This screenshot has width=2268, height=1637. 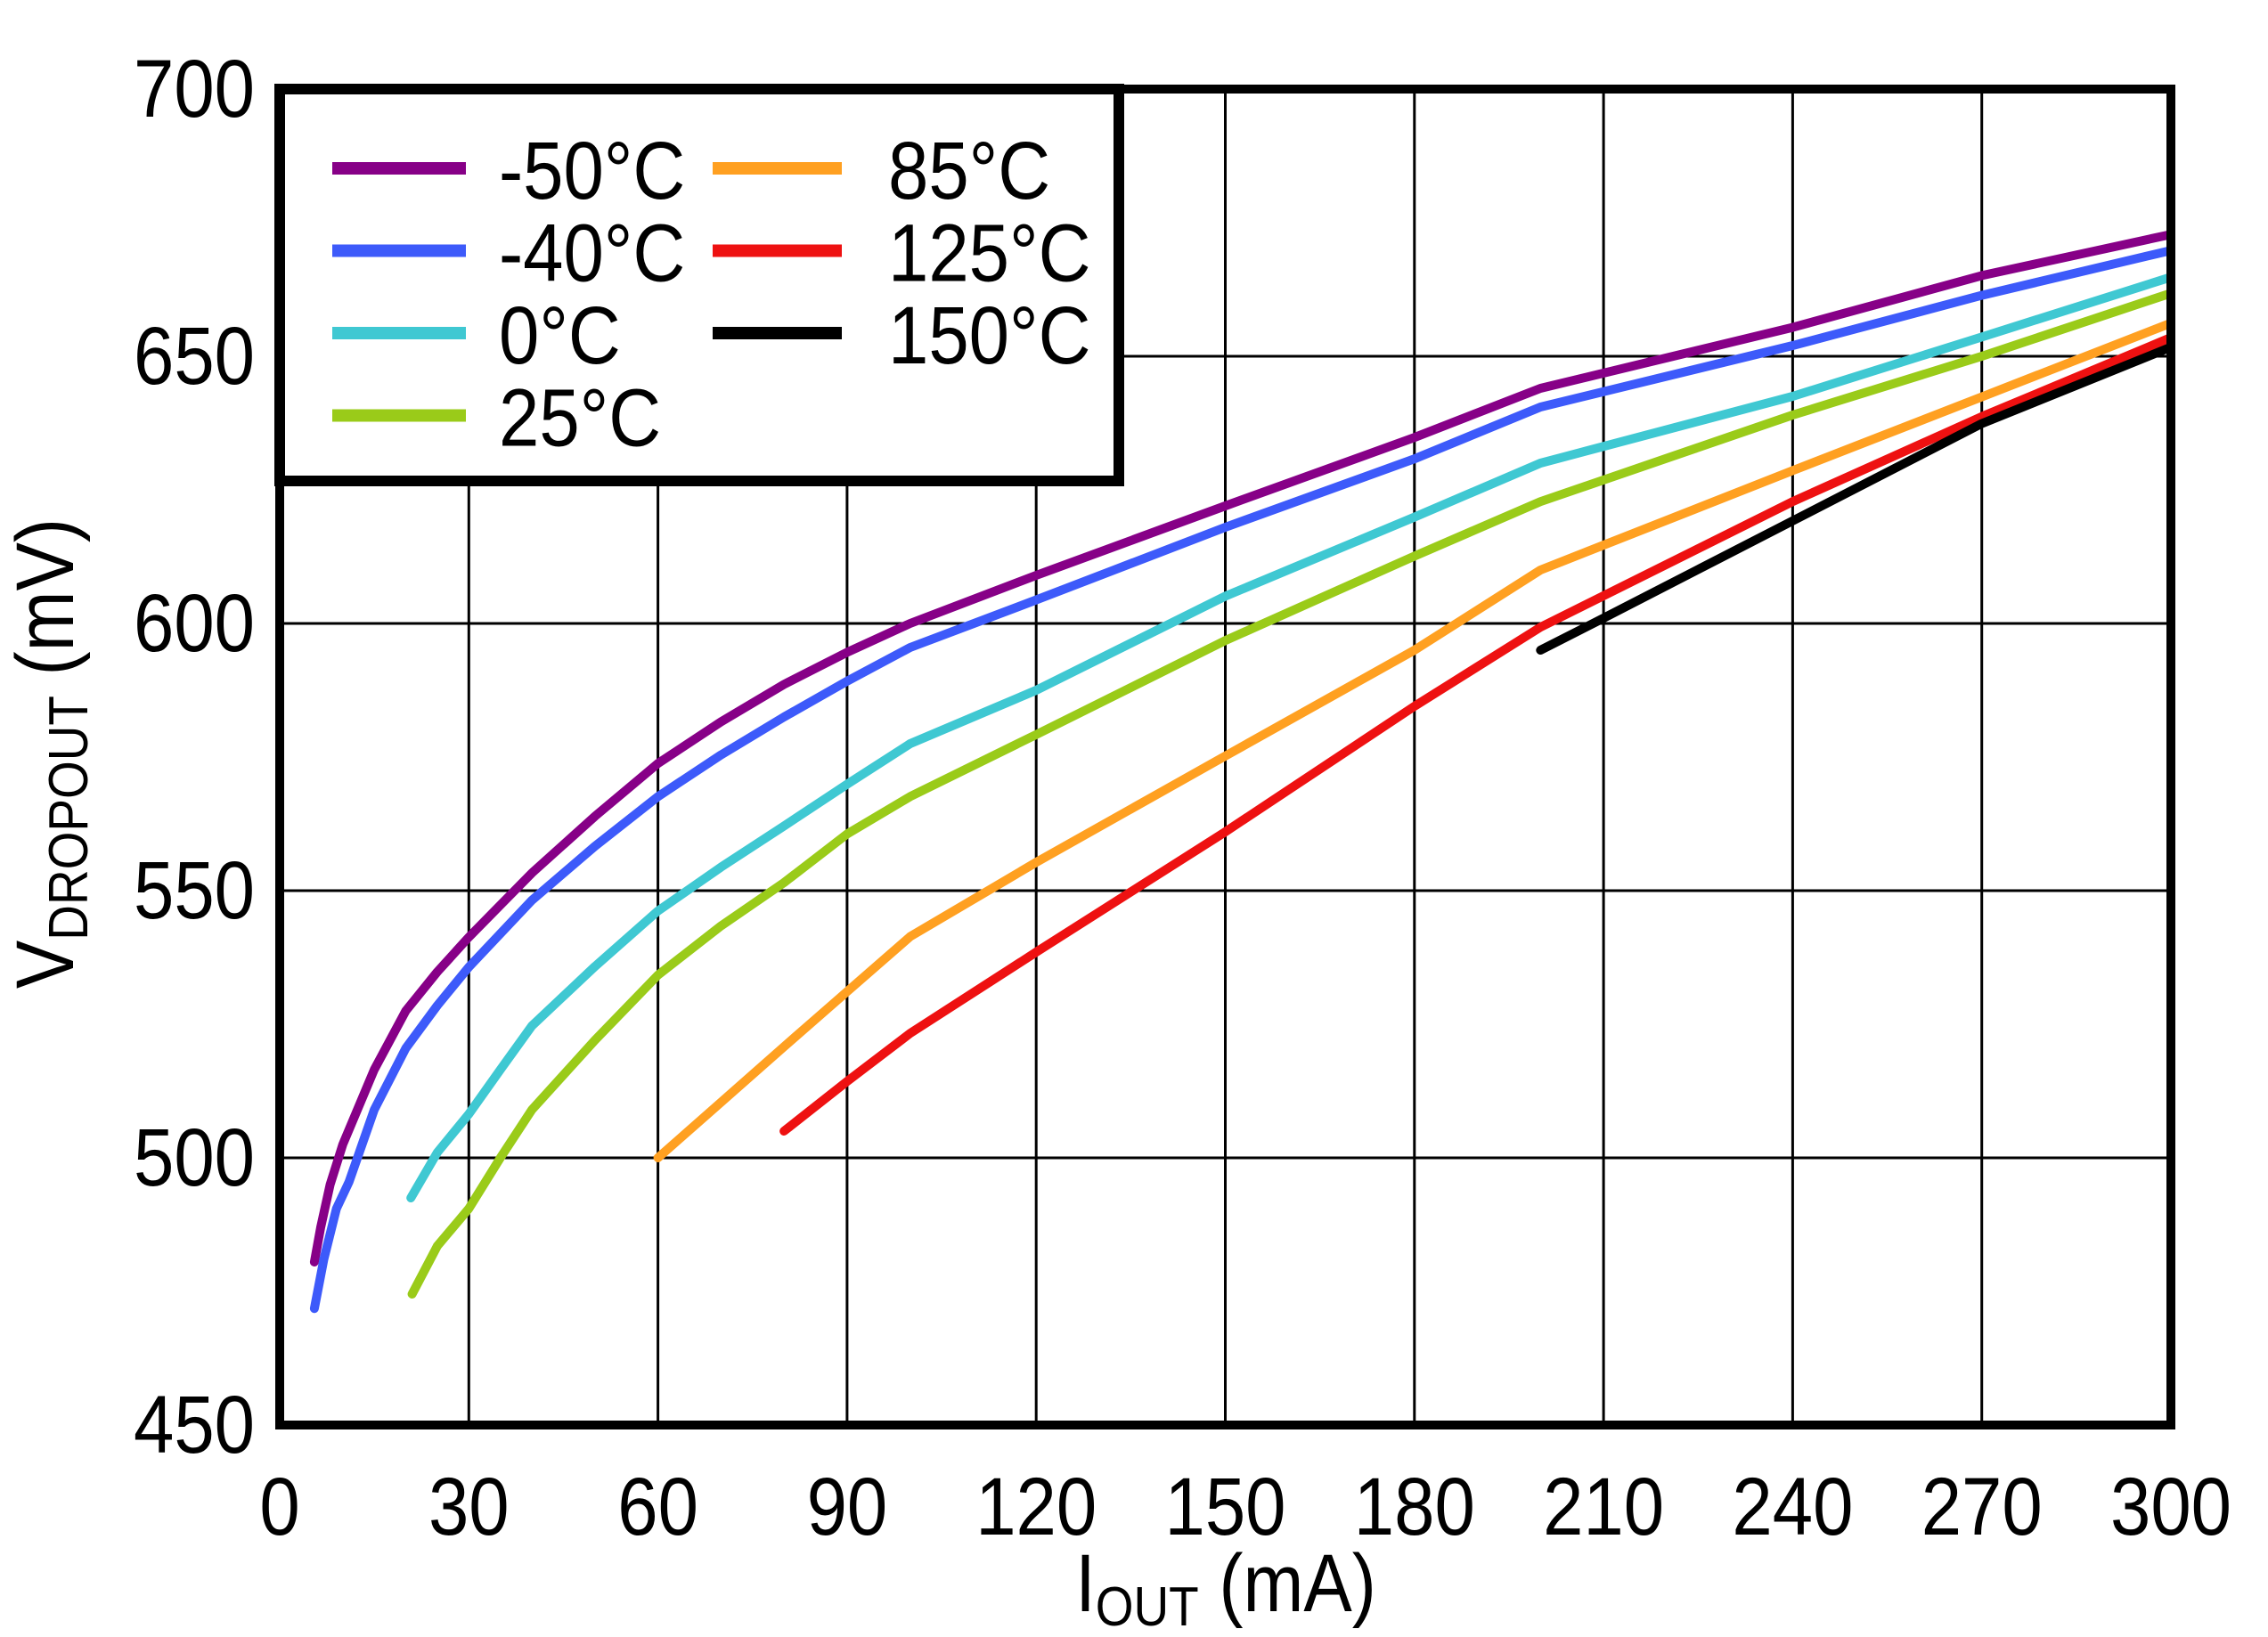 What do you see at coordinates (969, 170) in the screenshot?
I see `svg-text: 85°C` at bounding box center [969, 170].